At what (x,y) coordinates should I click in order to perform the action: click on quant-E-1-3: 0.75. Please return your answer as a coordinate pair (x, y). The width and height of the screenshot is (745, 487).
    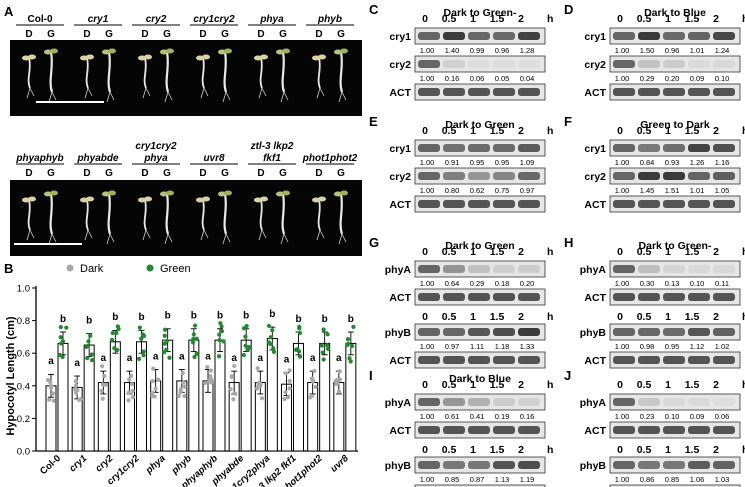
    Looking at the image, I should click on (502, 190).